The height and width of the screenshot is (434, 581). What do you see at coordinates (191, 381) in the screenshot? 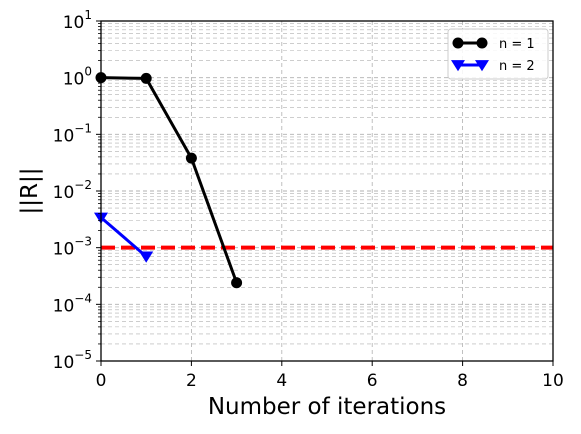
I see `x-tick-label-1: 2` at bounding box center [191, 381].